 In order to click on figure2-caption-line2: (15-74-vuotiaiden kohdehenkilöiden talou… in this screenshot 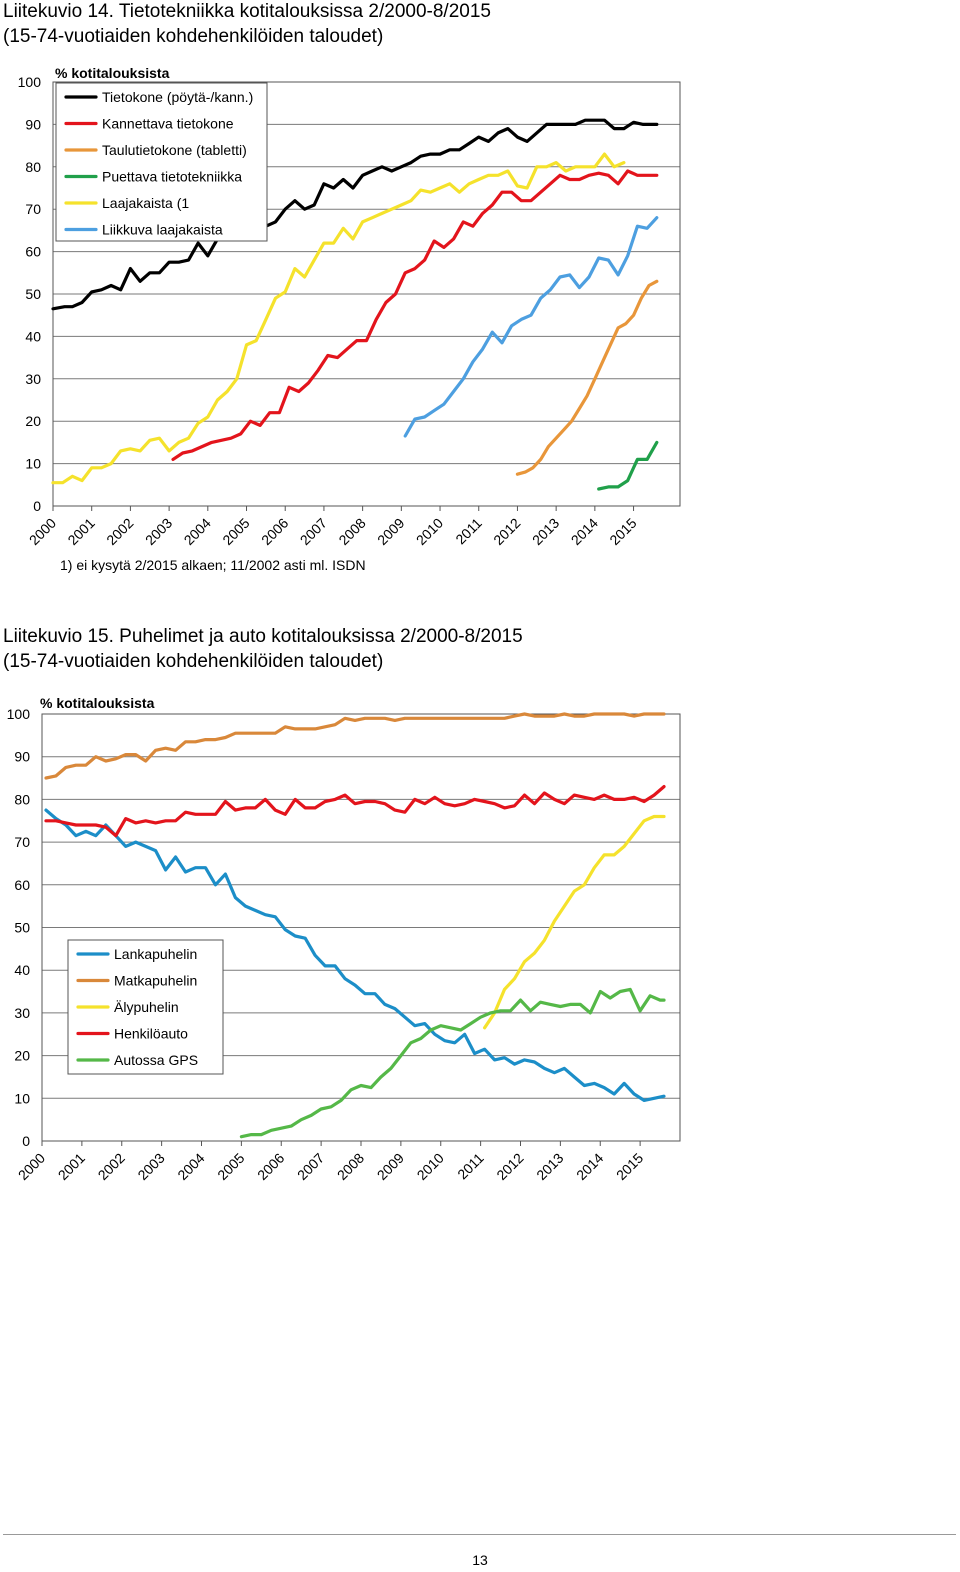, I will do `click(193, 661)`.